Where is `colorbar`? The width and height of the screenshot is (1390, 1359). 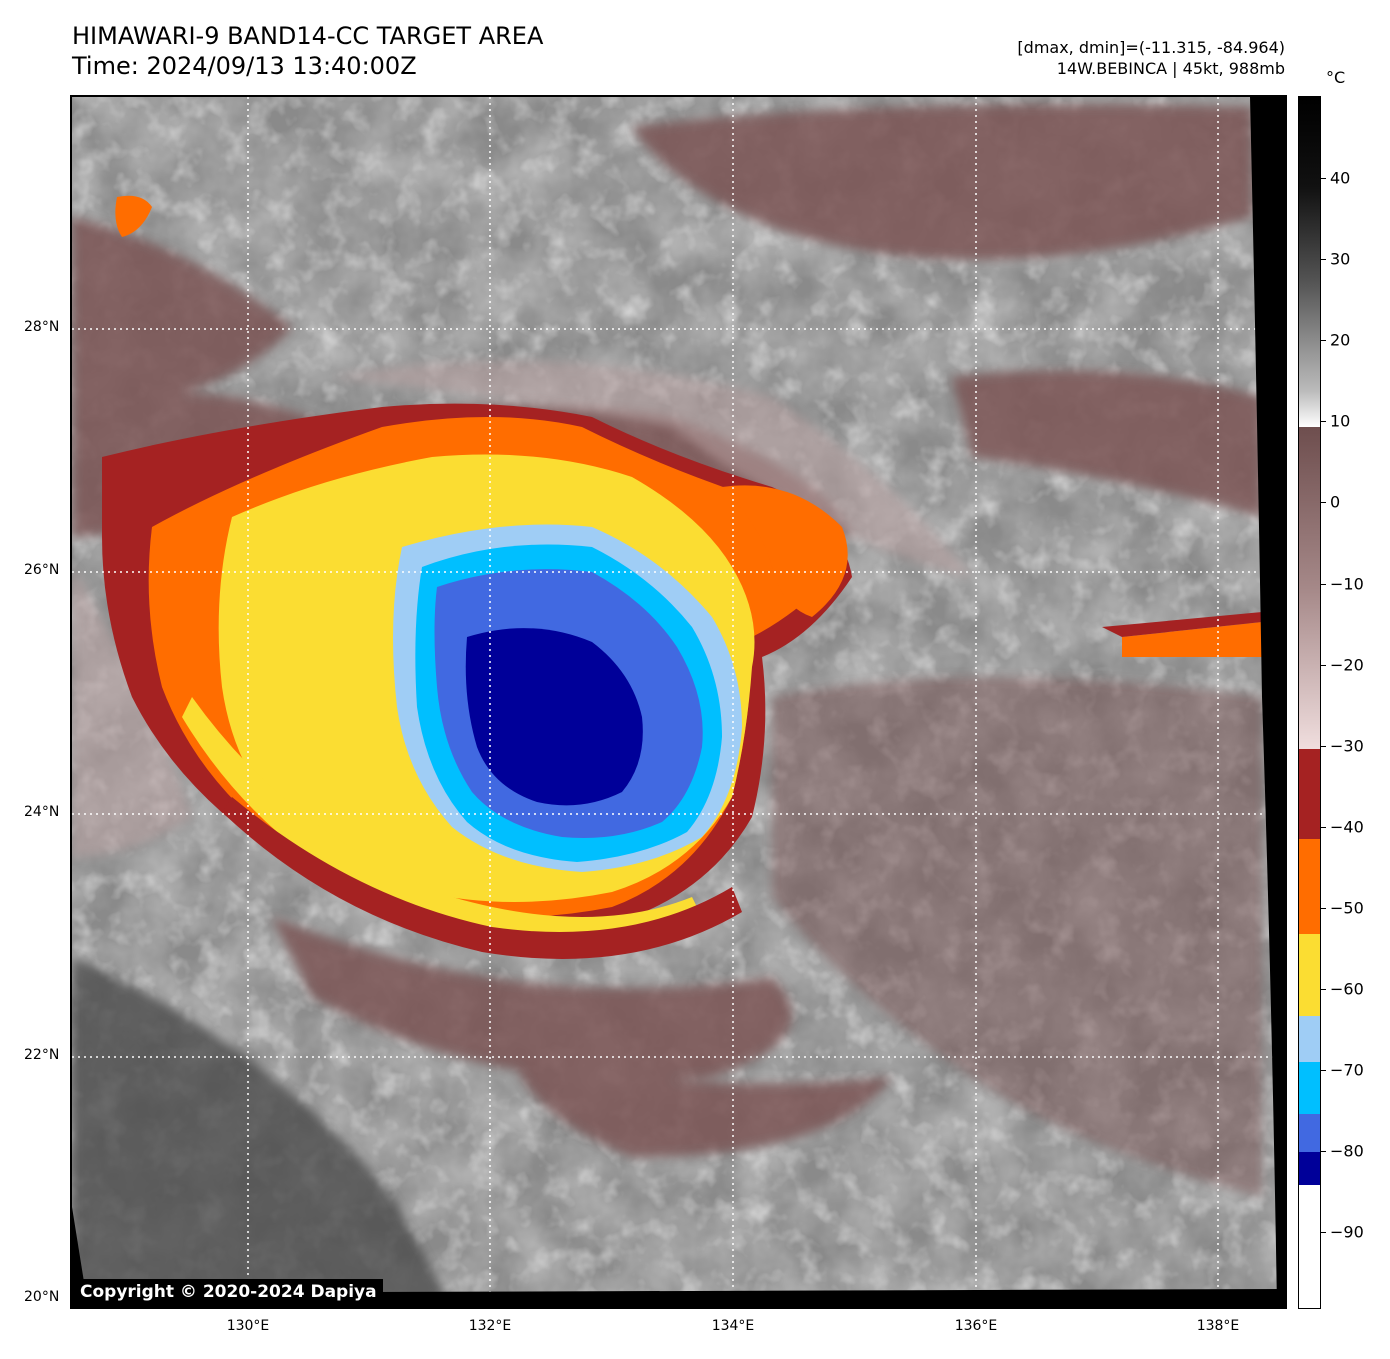
colorbar is located at coordinates (1309, 702).